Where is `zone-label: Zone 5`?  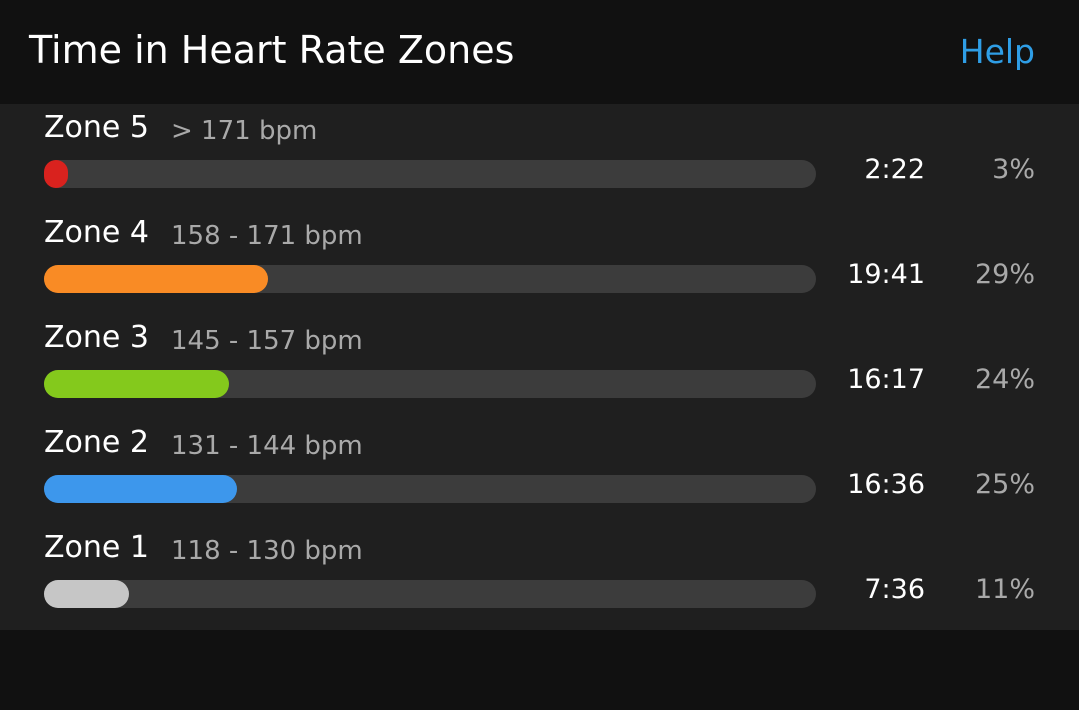 zone-label: Zone 5 is located at coordinates (96, 127).